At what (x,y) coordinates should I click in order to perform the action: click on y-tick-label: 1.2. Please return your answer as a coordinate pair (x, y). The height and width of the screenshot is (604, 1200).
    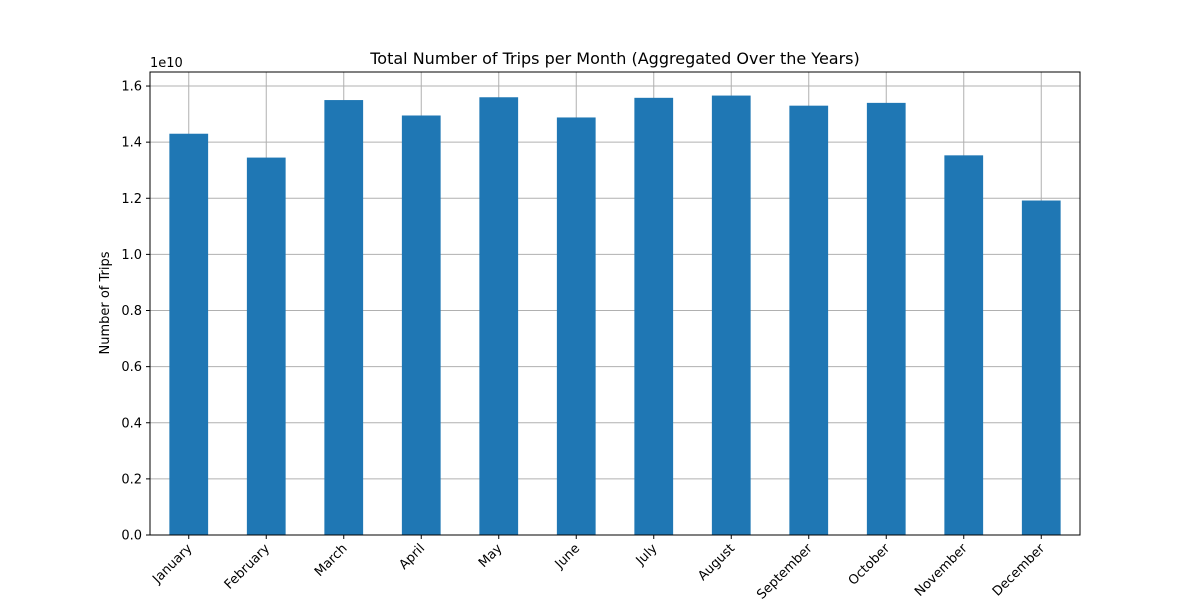
    Looking at the image, I should click on (131, 199).